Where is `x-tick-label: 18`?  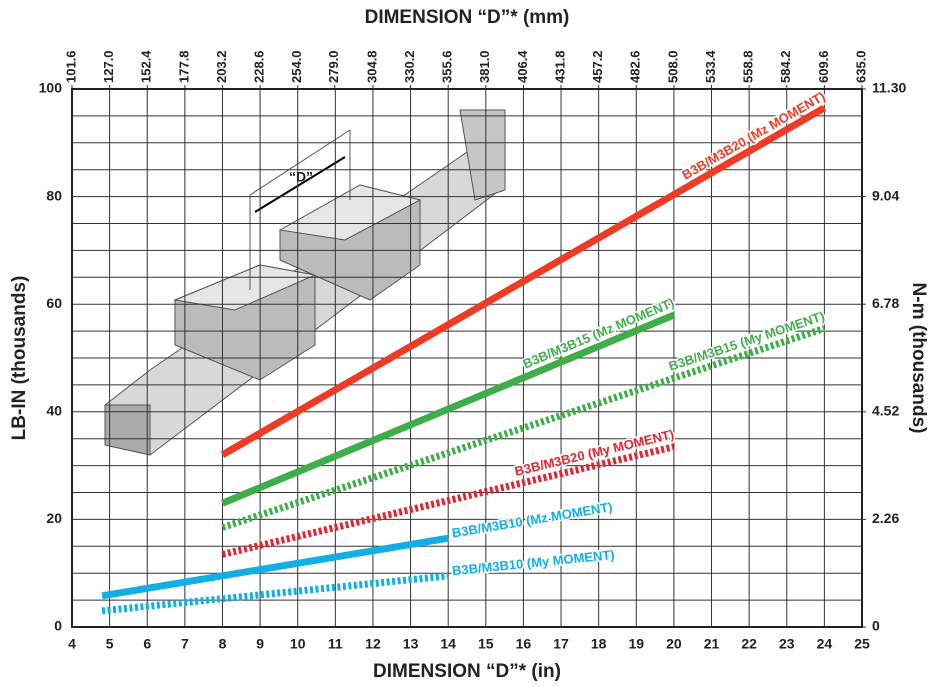 x-tick-label: 18 is located at coordinates (599, 644).